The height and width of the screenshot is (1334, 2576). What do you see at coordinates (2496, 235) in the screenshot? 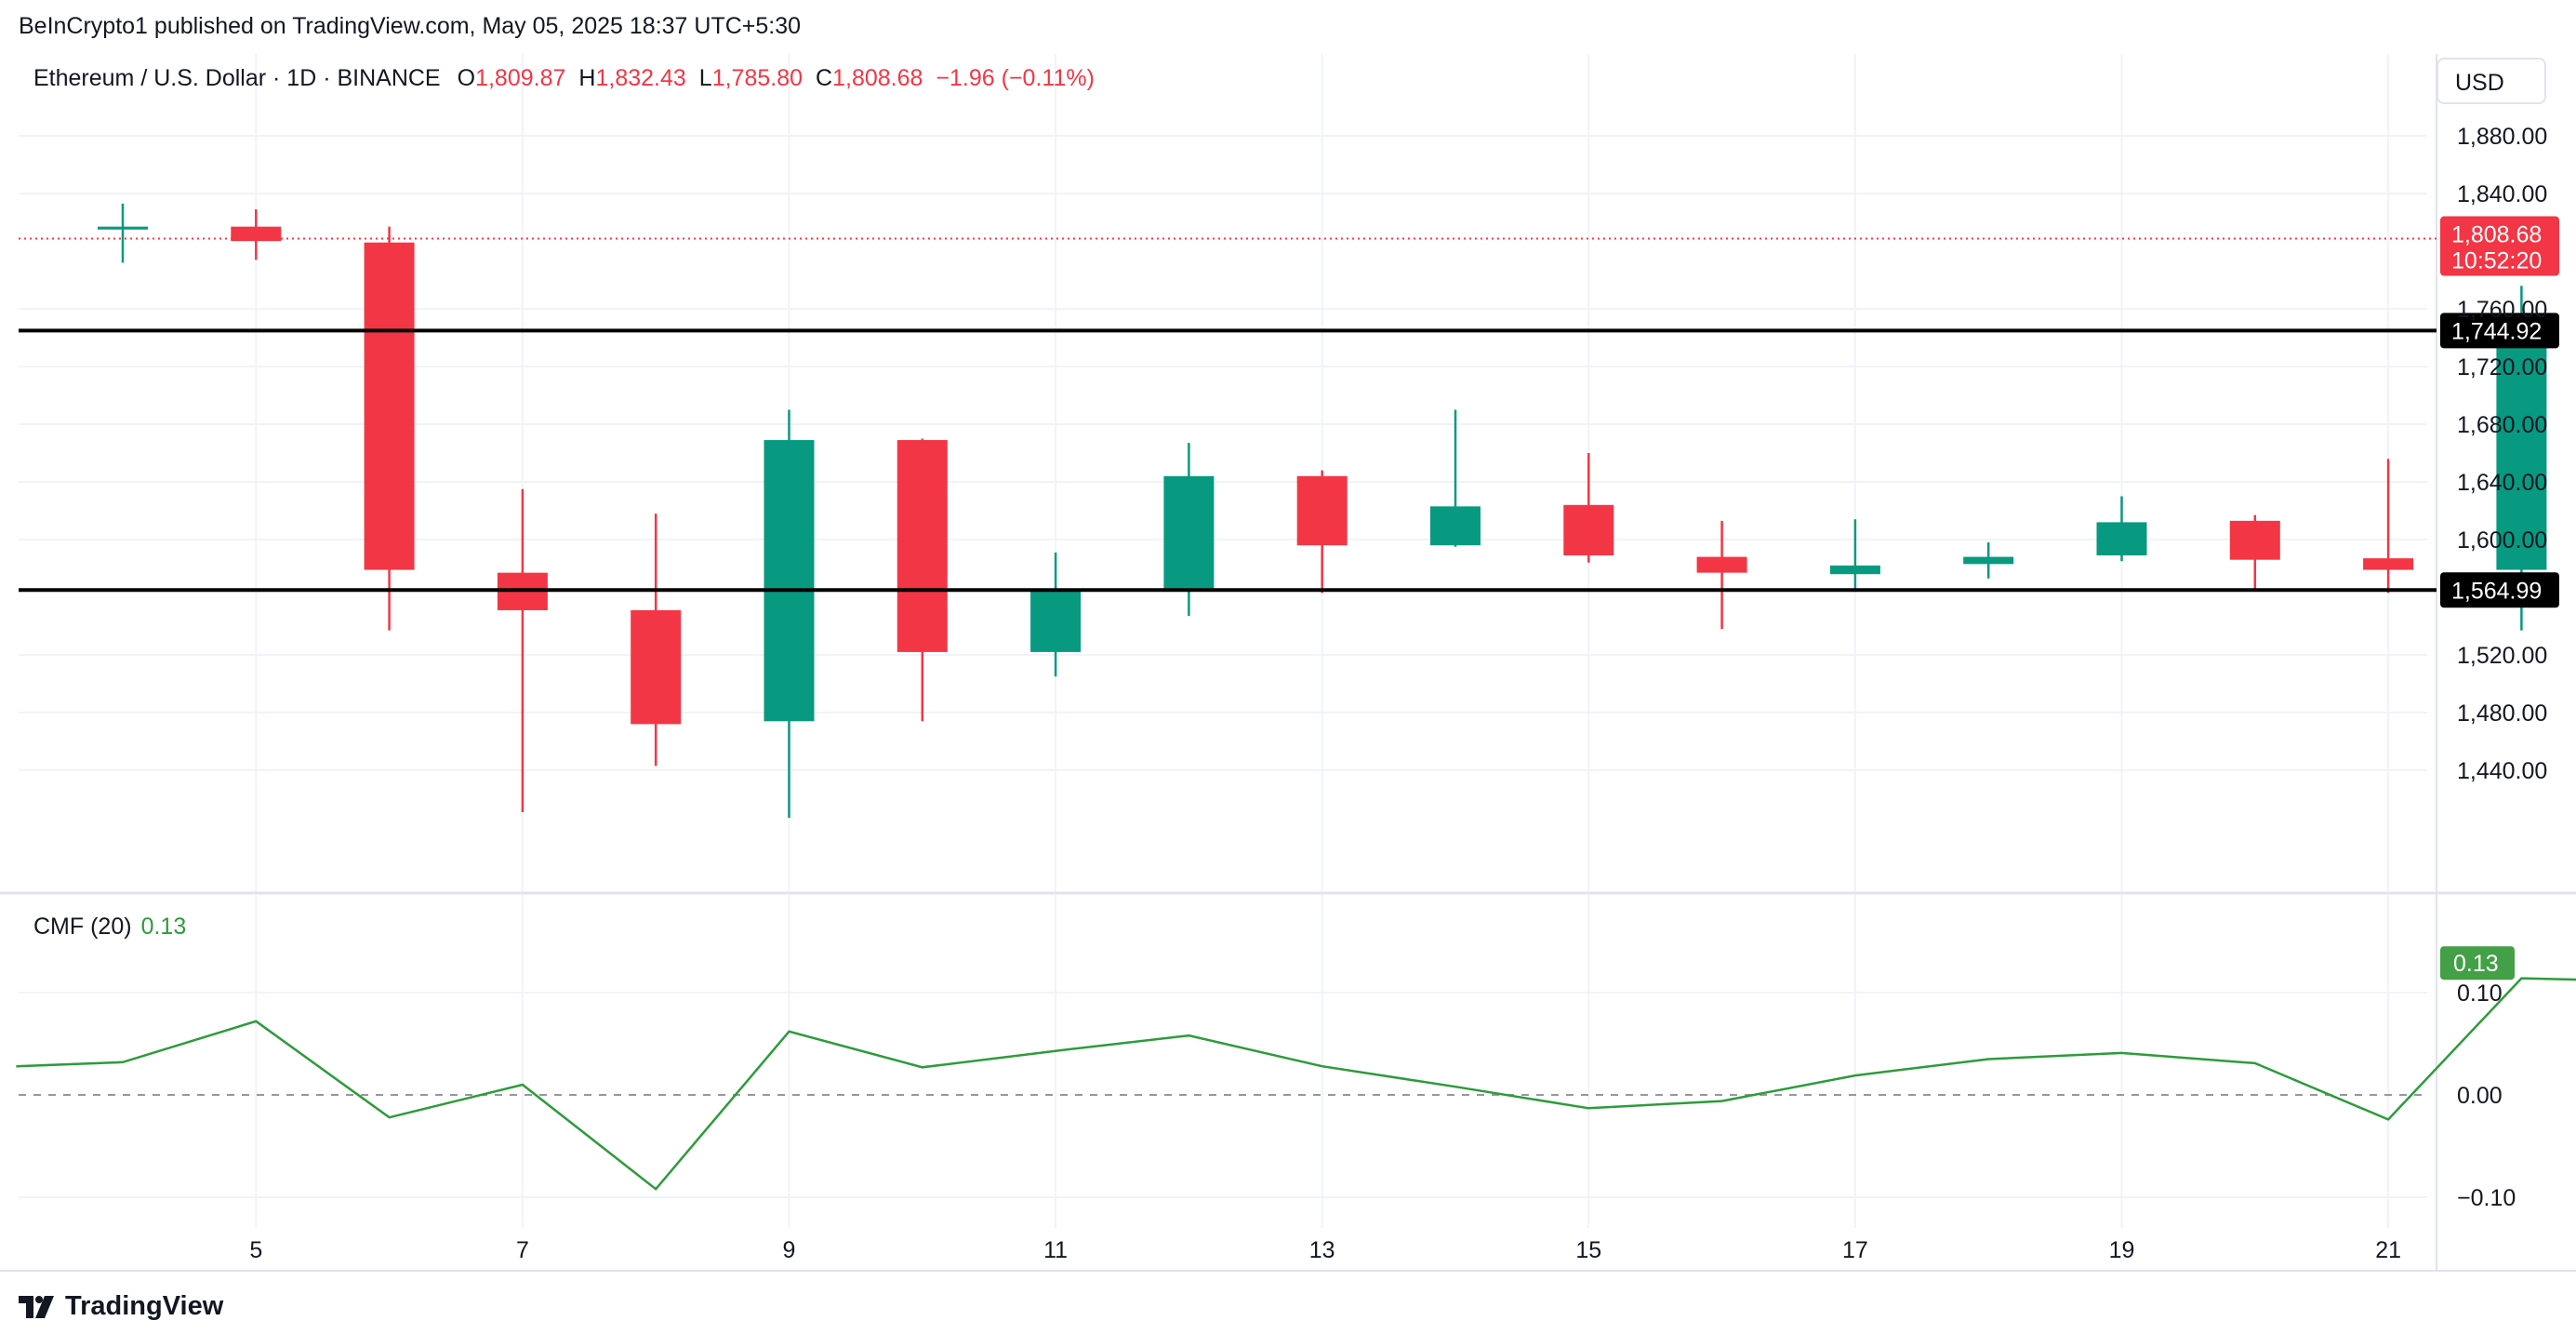
I see `last-price-label: 1,808.68` at bounding box center [2496, 235].